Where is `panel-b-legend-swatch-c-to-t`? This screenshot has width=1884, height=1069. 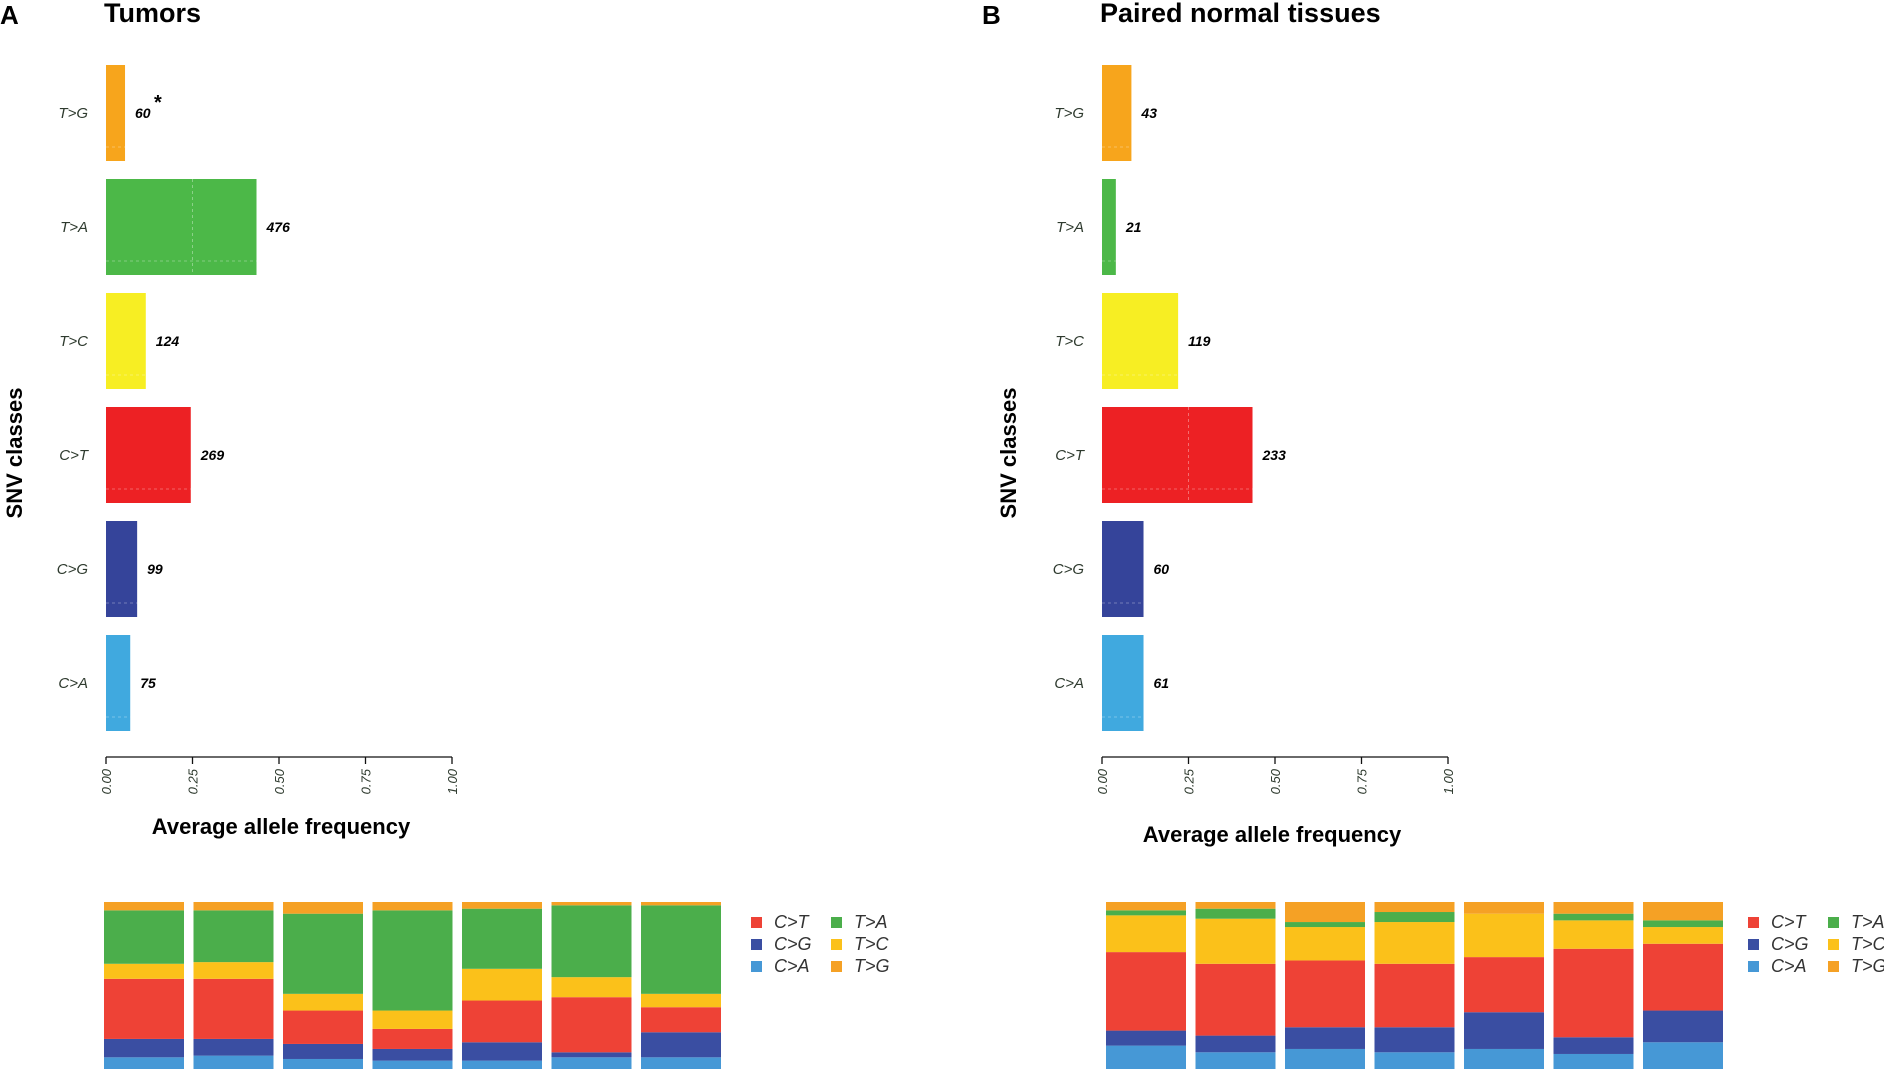 panel-b-legend-swatch-c-to-t is located at coordinates (1753, 922).